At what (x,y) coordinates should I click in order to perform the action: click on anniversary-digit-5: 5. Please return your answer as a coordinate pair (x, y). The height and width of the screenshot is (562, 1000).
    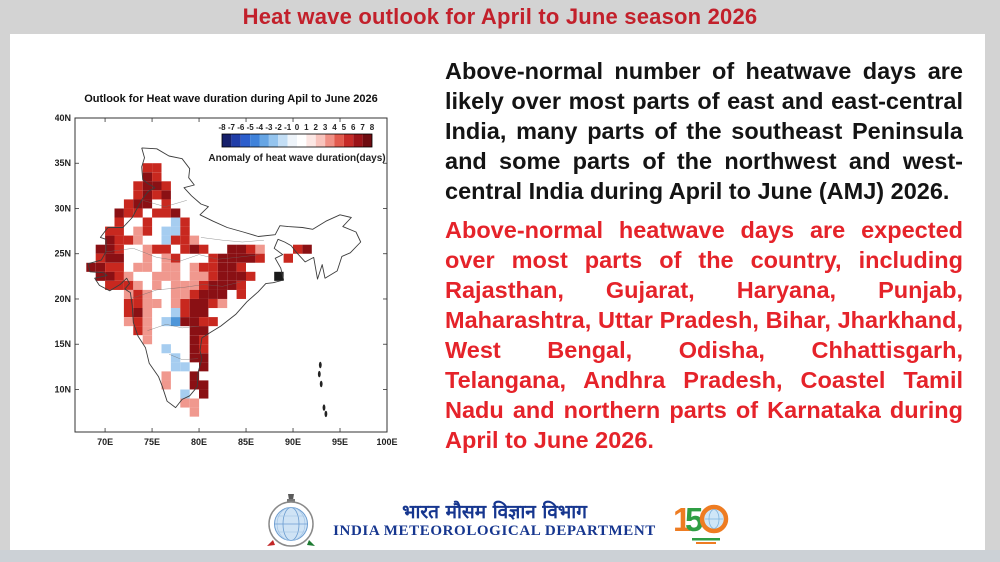
    Looking at the image, I should click on (694, 519).